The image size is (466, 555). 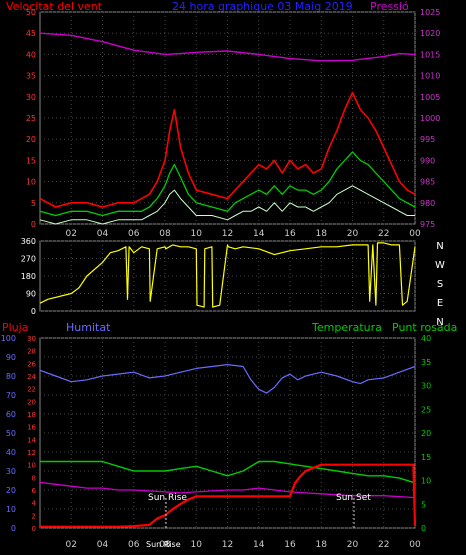 I want to click on temperature-label: Temperatura, so click(x=346, y=327).